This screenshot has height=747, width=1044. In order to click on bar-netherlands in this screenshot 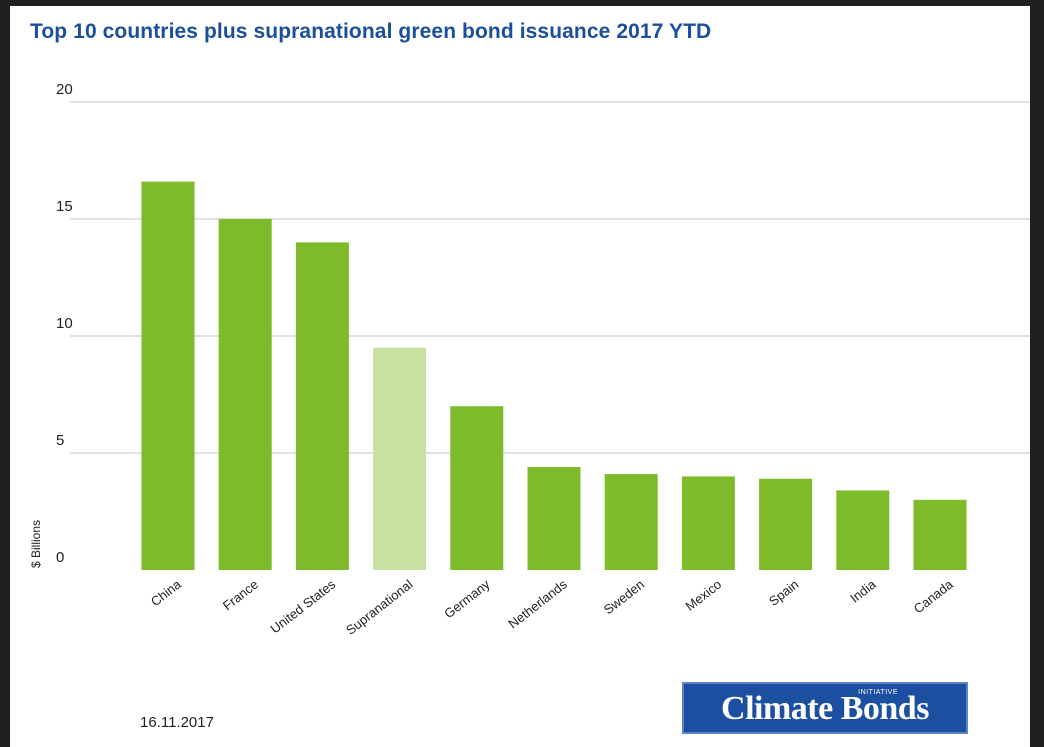, I will do `click(554, 518)`.